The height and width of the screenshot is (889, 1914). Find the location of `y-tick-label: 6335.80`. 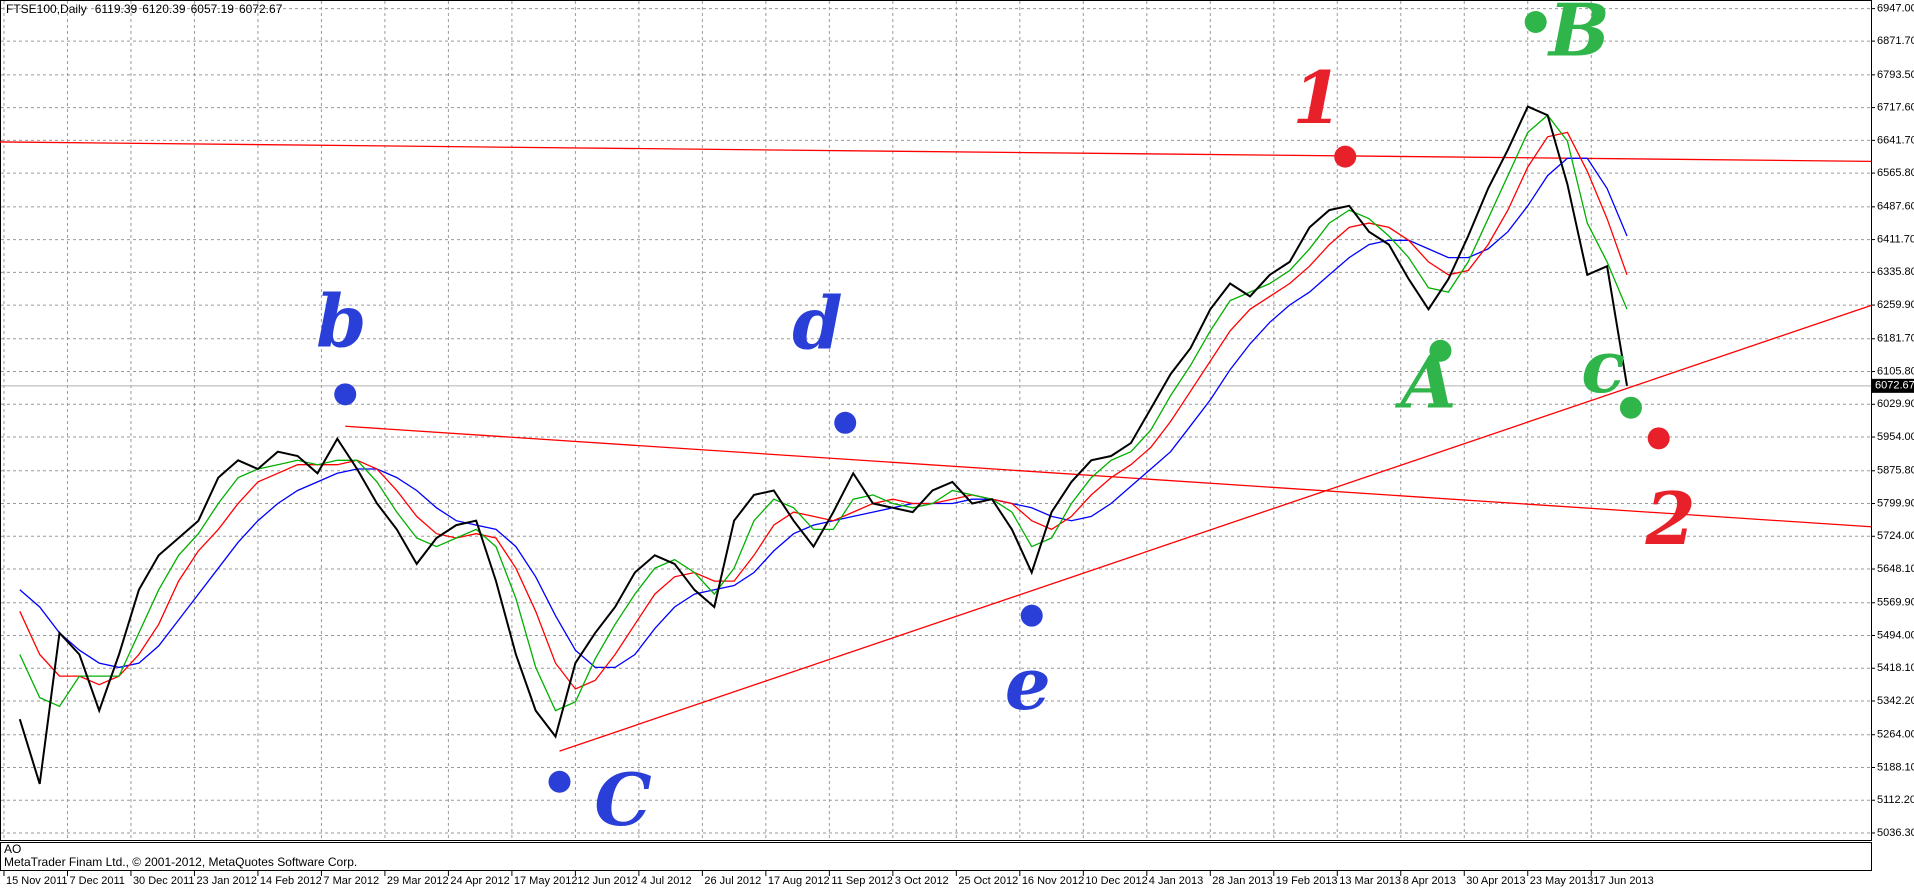

y-tick-label: 6335.80 is located at coordinates (1895, 272).